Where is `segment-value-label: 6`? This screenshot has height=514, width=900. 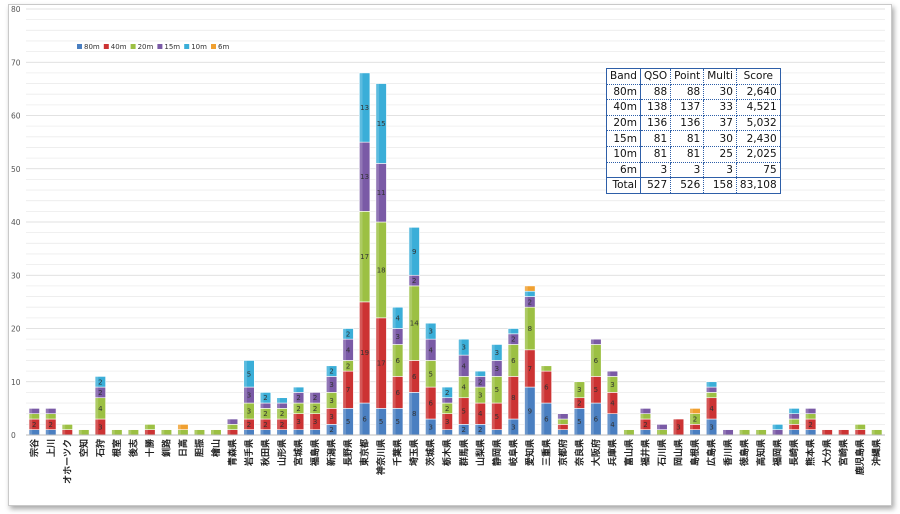 segment-value-label: 6 is located at coordinates (546, 388).